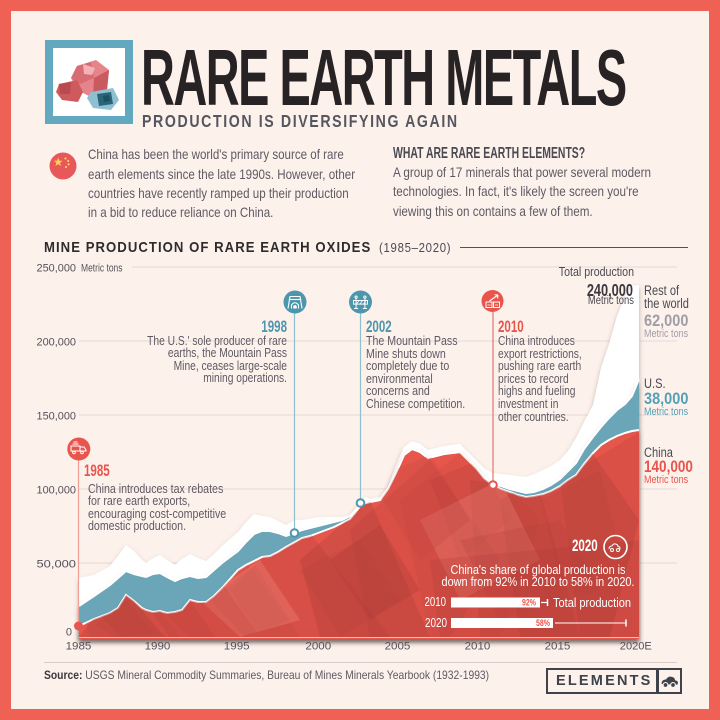  Describe the element at coordinates (158, 647) in the screenshot. I see `svg-text: 1990` at that location.